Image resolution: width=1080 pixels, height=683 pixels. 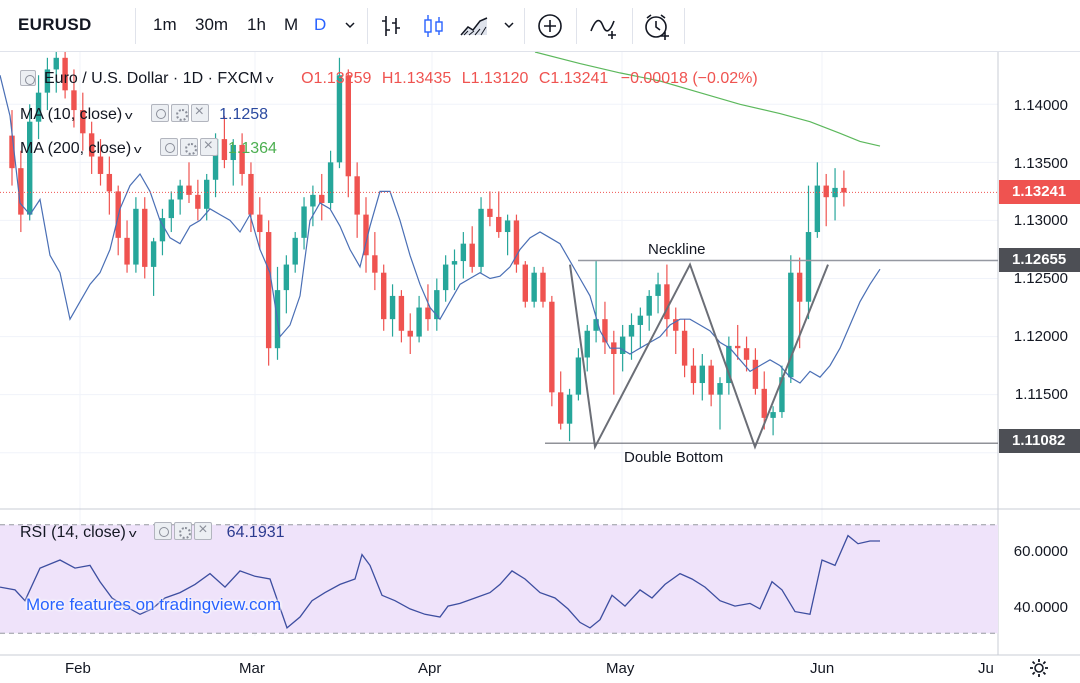 What do you see at coordinates (1039, 192) in the screenshot?
I see `current-price-tag: 1.13241` at bounding box center [1039, 192].